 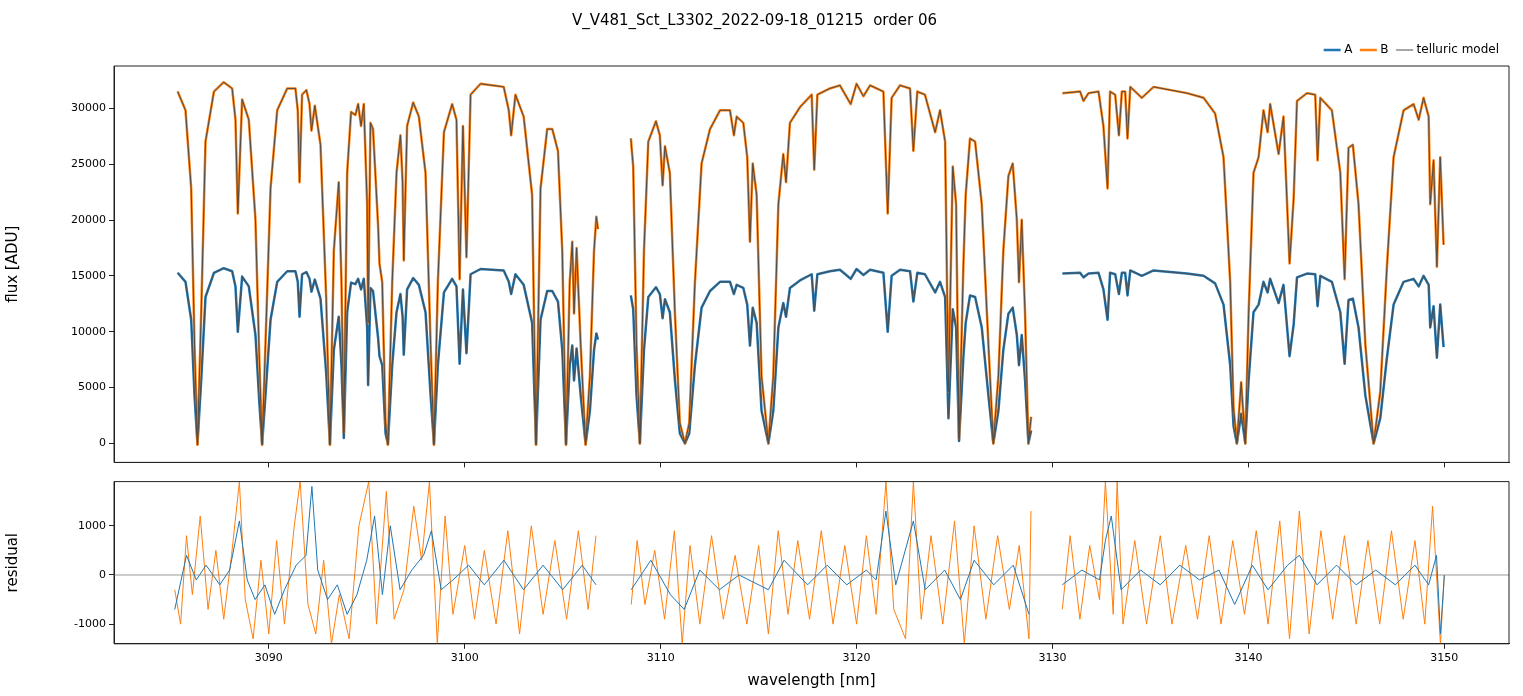 I want to click on x-tick-label: 3140, so click(x=1248, y=658).